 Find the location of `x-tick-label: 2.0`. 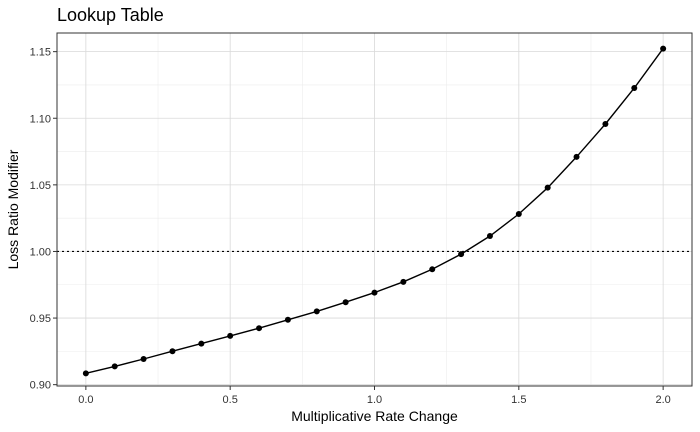

x-tick-label: 2.0 is located at coordinates (662, 400).